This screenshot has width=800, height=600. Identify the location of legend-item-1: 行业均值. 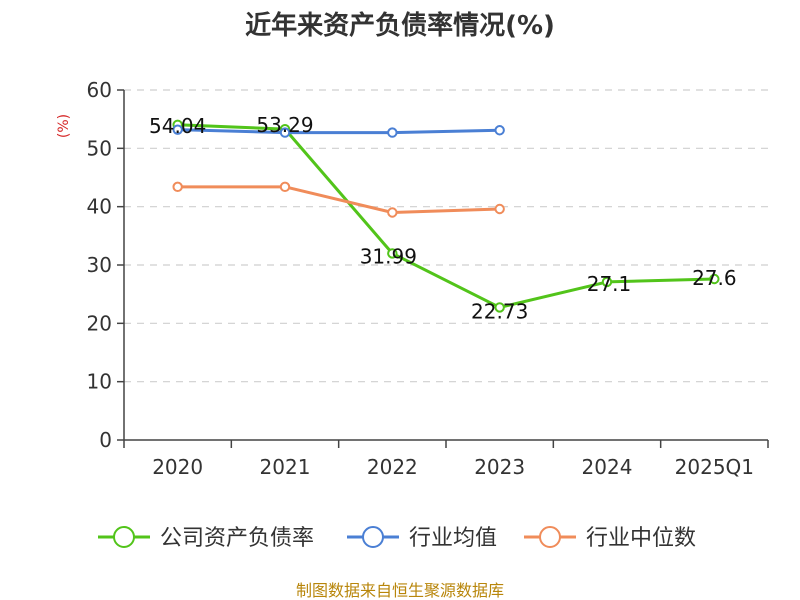
(422, 538).